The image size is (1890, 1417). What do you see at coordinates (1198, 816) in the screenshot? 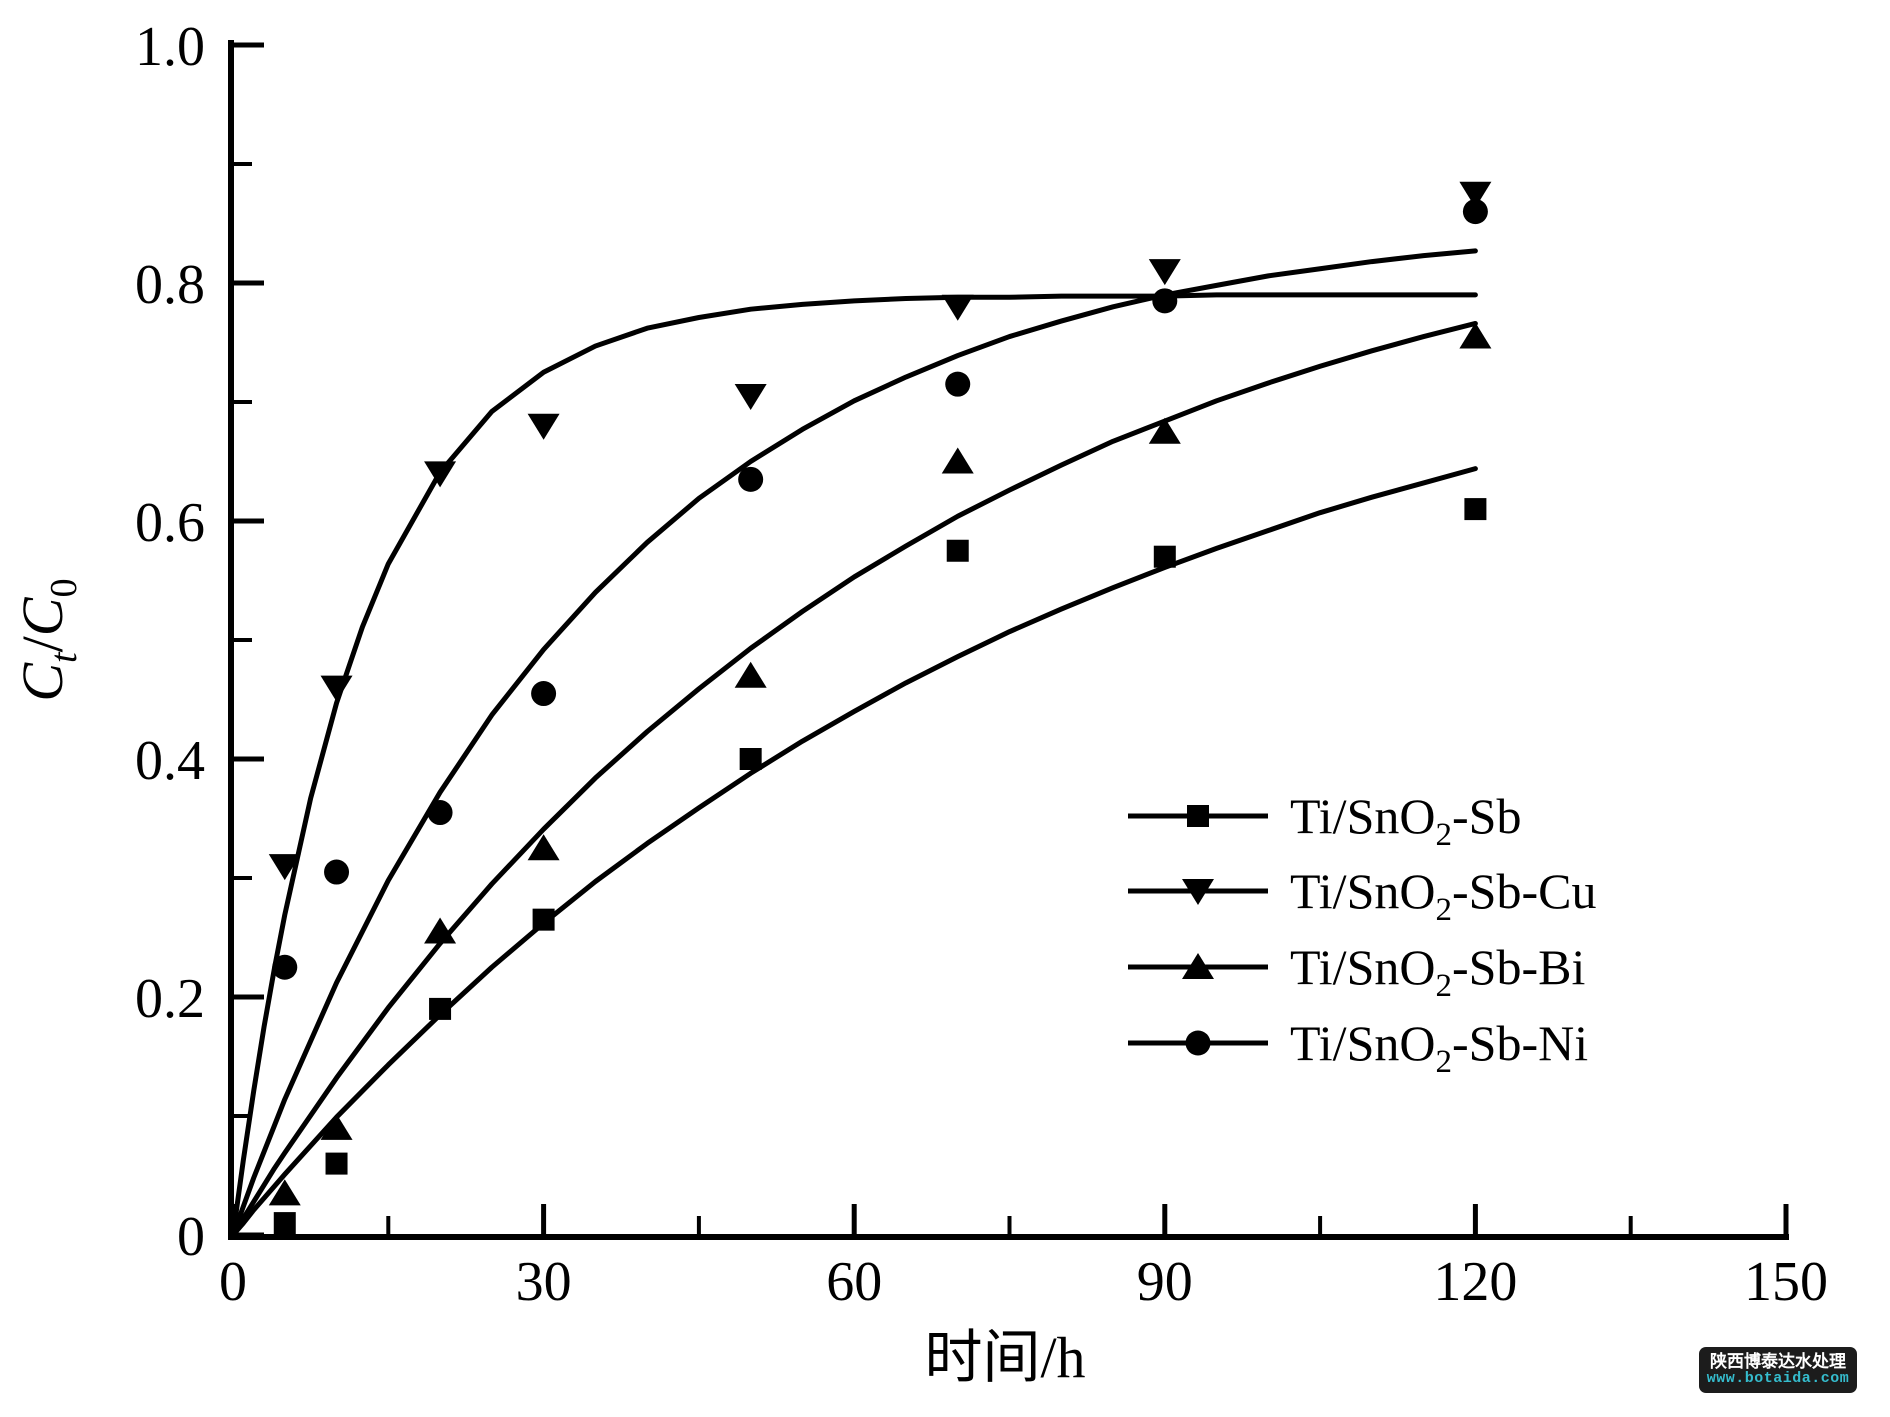
I see `legend-marker-square` at bounding box center [1198, 816].